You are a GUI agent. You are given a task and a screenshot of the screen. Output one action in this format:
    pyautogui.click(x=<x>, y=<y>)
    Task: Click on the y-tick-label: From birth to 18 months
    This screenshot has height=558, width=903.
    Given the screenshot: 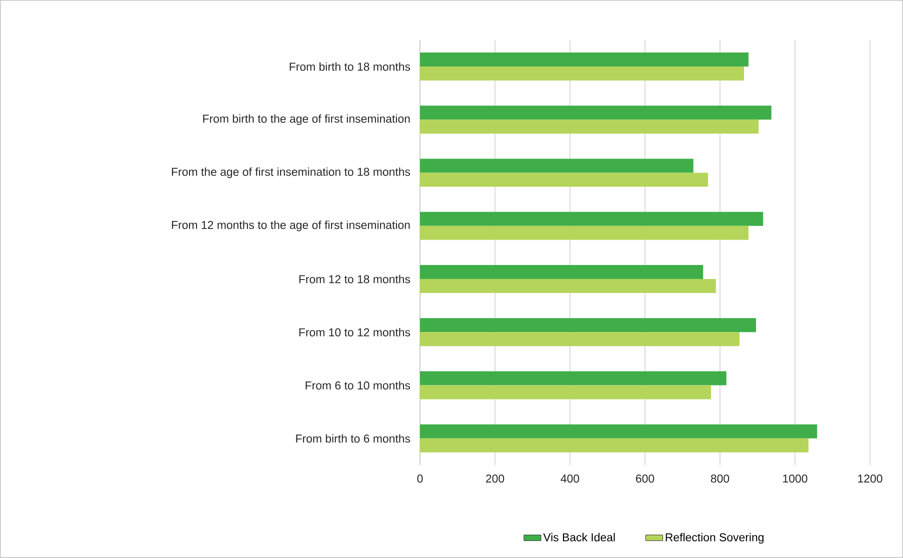 What is the action you would take?
    pyautogui.click(x=350, y=66)
    